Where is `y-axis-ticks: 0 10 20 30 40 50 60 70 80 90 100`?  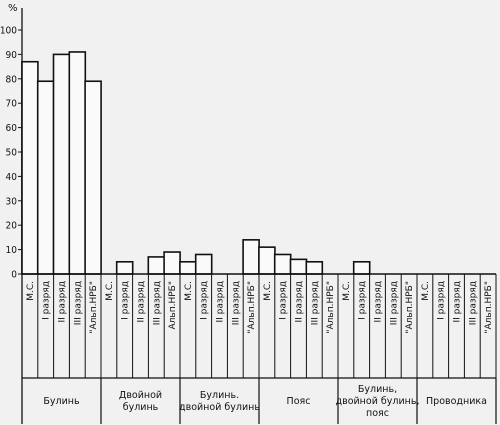
y-axis-ticks: 0 10 20 30 40 50 60 70 80 90 100 is located at coordinates (11, 153).